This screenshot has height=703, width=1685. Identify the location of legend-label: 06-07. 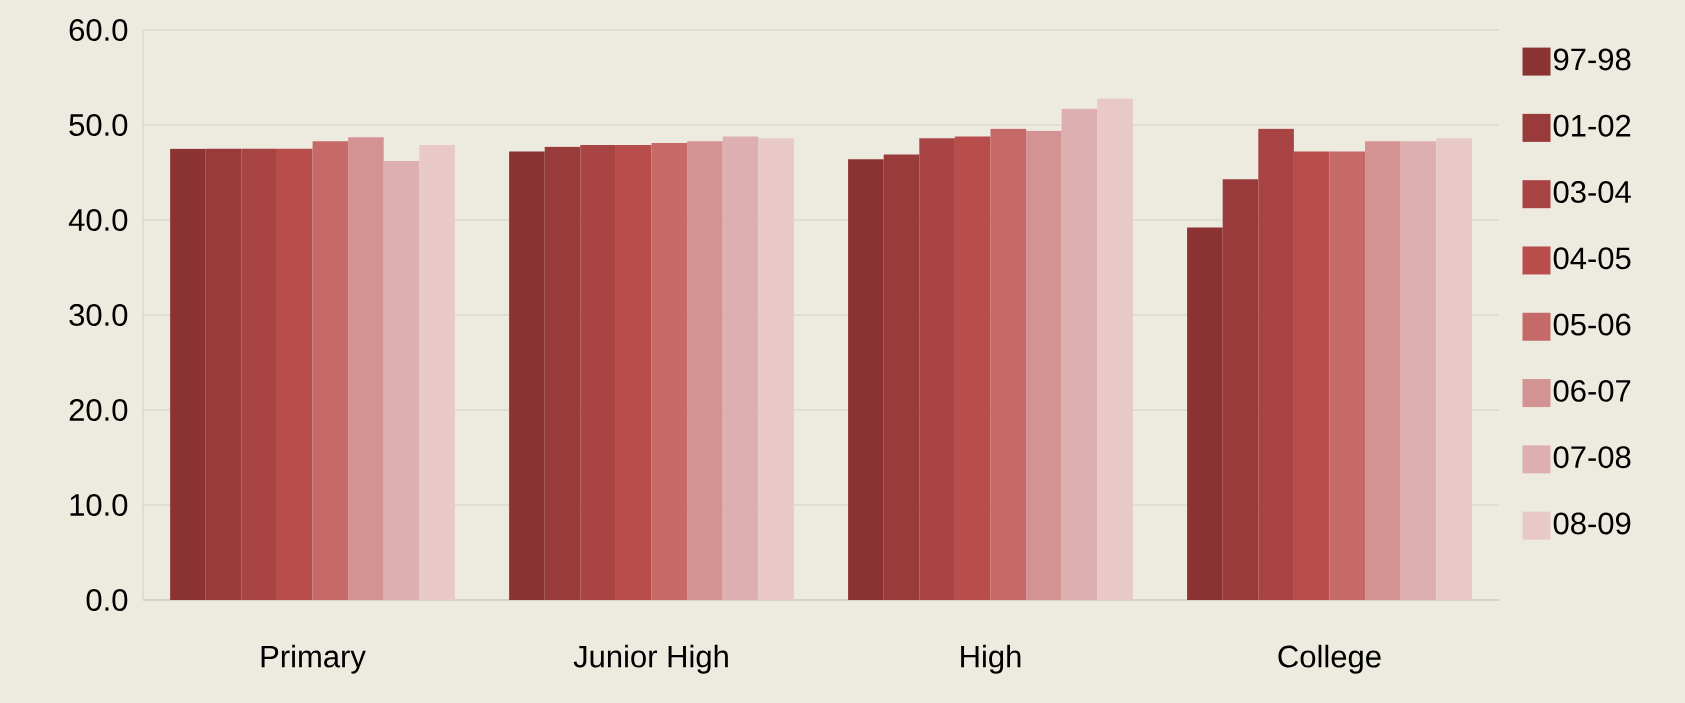
(1592, 390).